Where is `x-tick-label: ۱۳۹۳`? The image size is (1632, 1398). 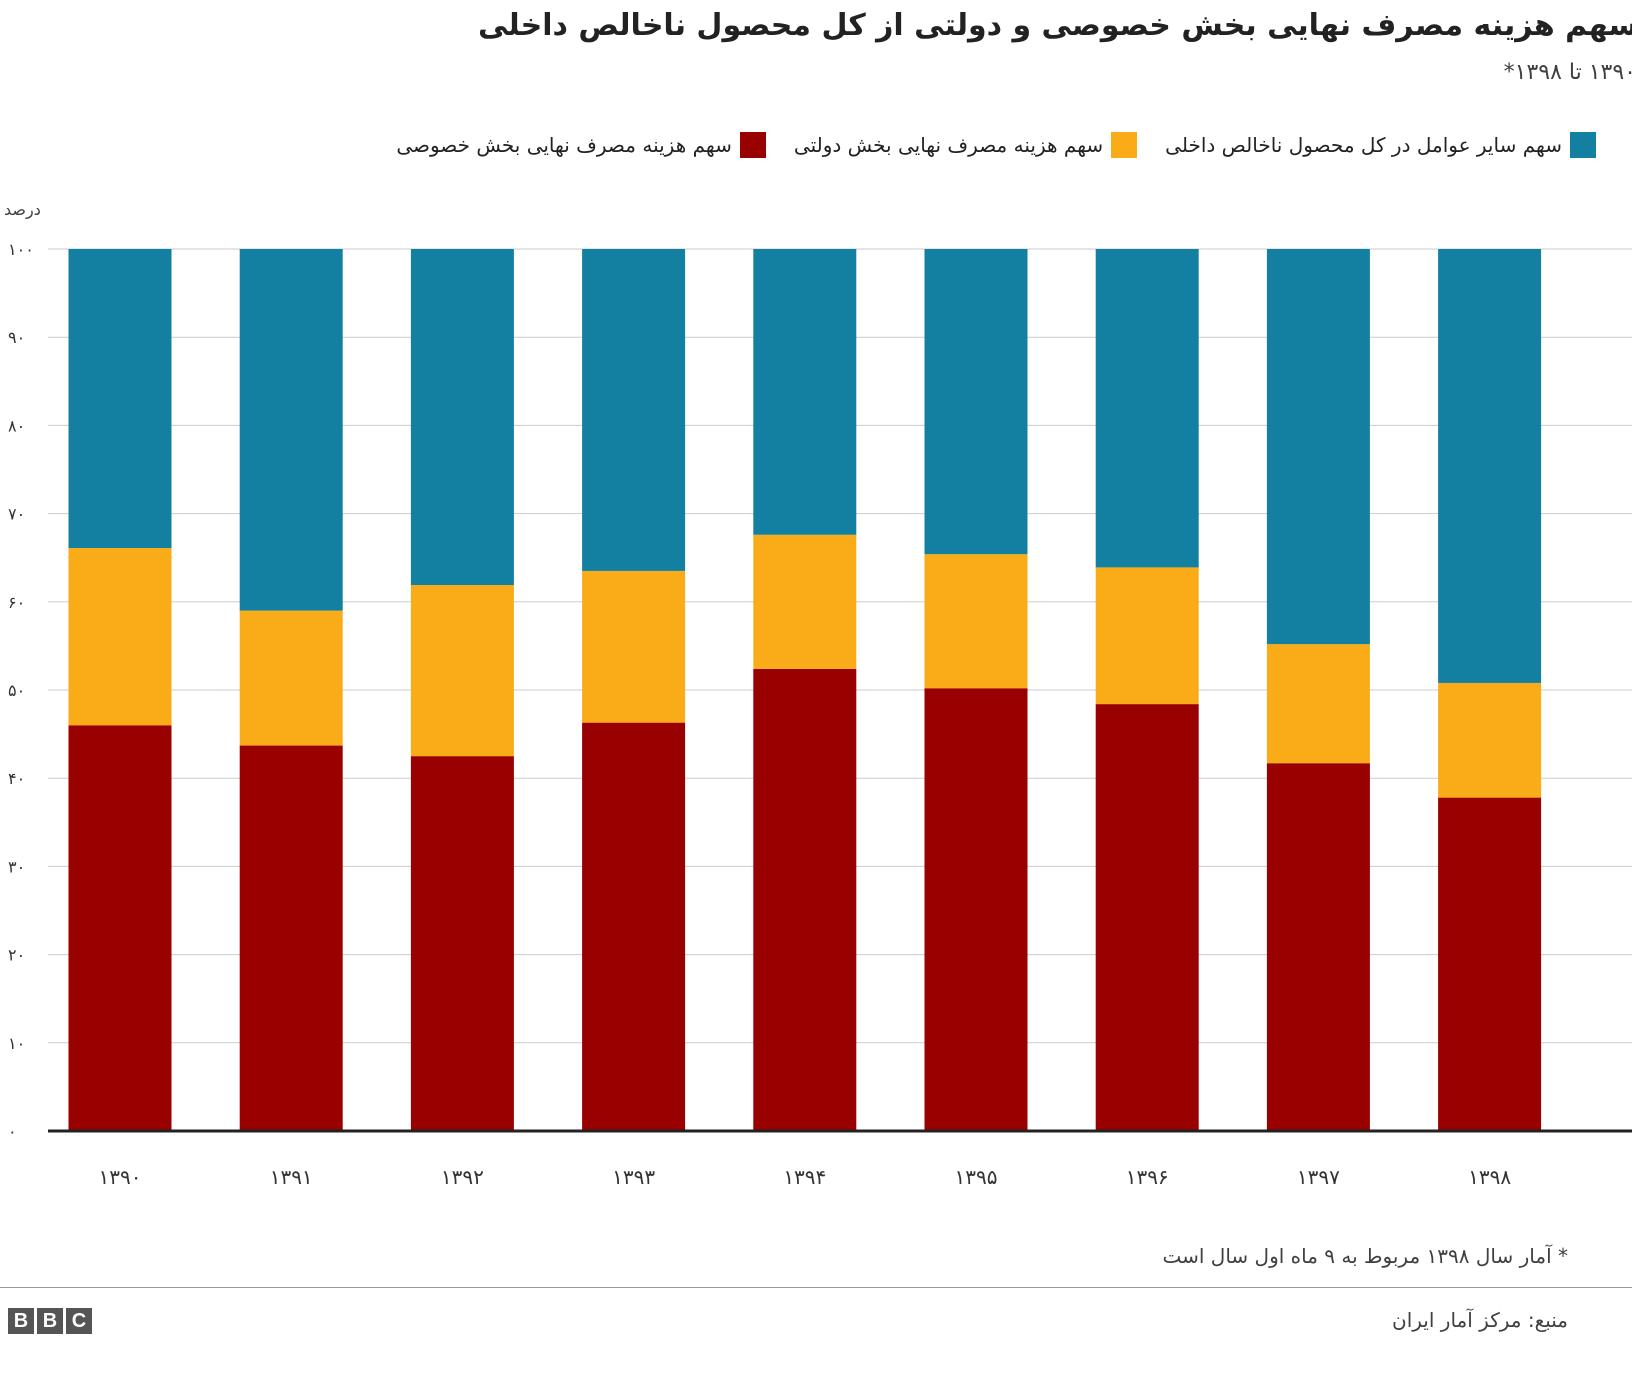 x-tick-label: ۱۳۹۳ is located at coordinates (633, 1177).